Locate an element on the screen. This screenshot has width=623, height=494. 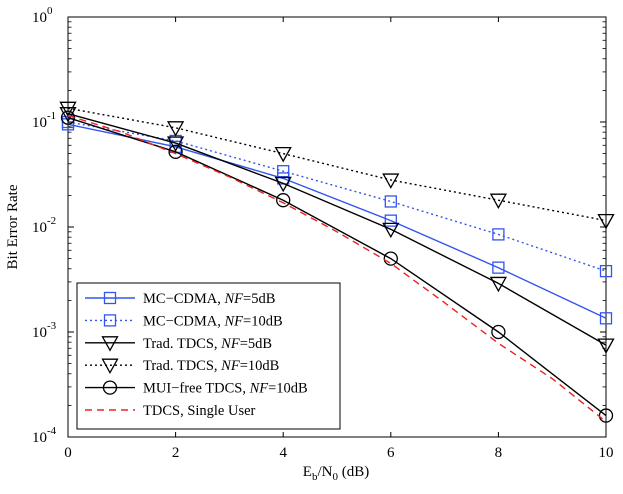
legend-entry: Trad. TDCS, NF=5dB is located at coordinates (178, 344).